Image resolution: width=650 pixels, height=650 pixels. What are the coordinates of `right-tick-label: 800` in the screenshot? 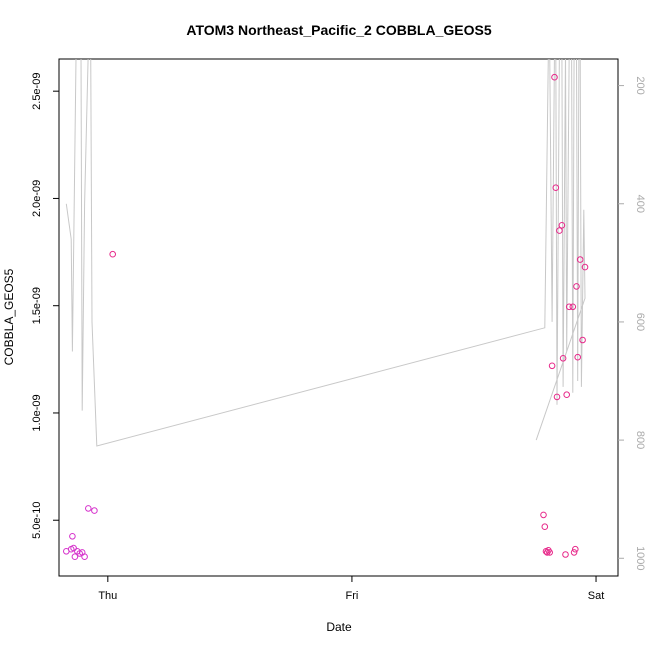 It's located at (640, 440).